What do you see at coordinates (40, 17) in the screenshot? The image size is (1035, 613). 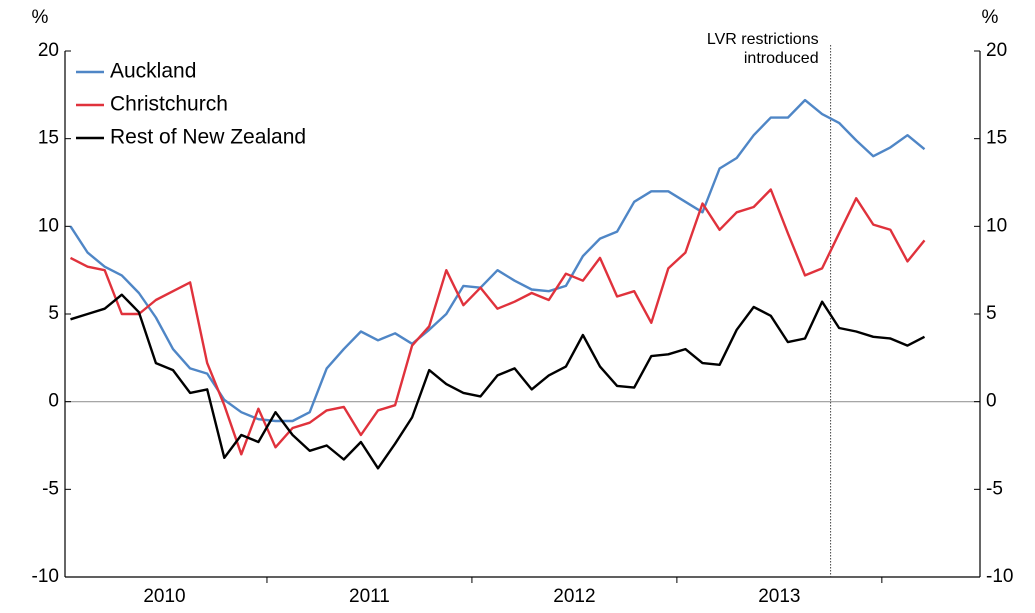 I see `y-unit: %` at bounding box center [40, 17].